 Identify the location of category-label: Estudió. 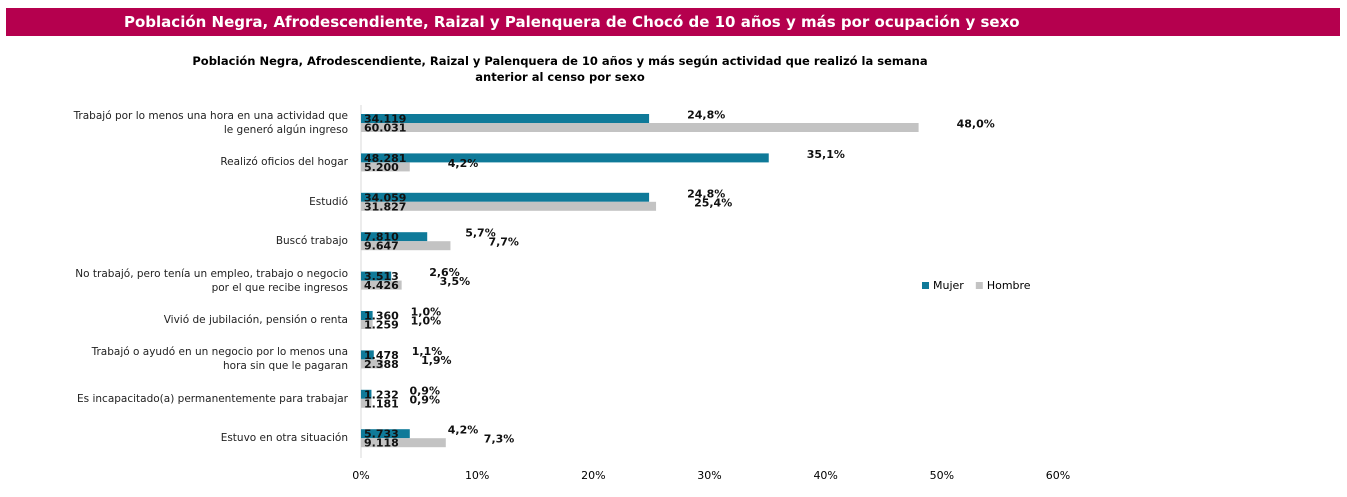
(328, 201).